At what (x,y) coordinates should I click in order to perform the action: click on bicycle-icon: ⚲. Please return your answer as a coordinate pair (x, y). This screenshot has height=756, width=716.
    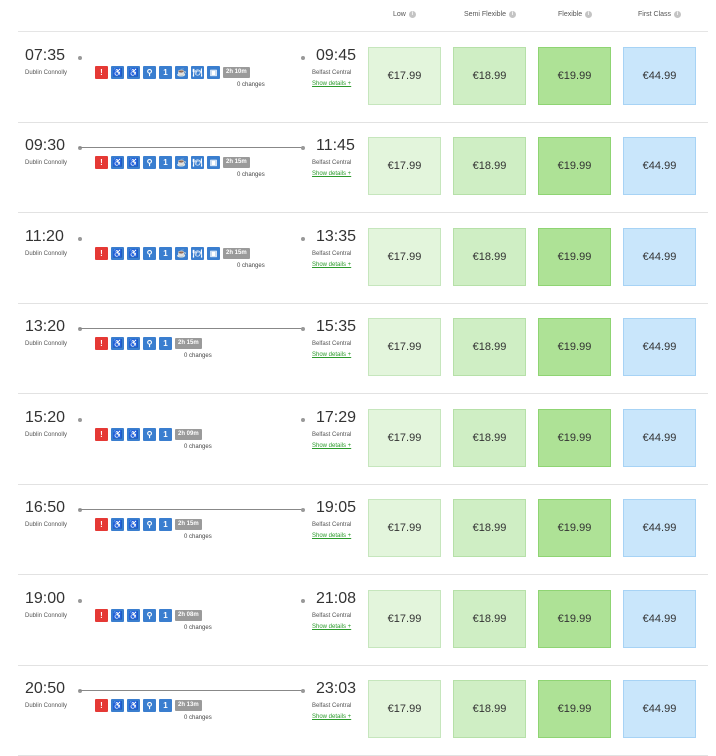
    Looking at the image, I should click on (149, 162).